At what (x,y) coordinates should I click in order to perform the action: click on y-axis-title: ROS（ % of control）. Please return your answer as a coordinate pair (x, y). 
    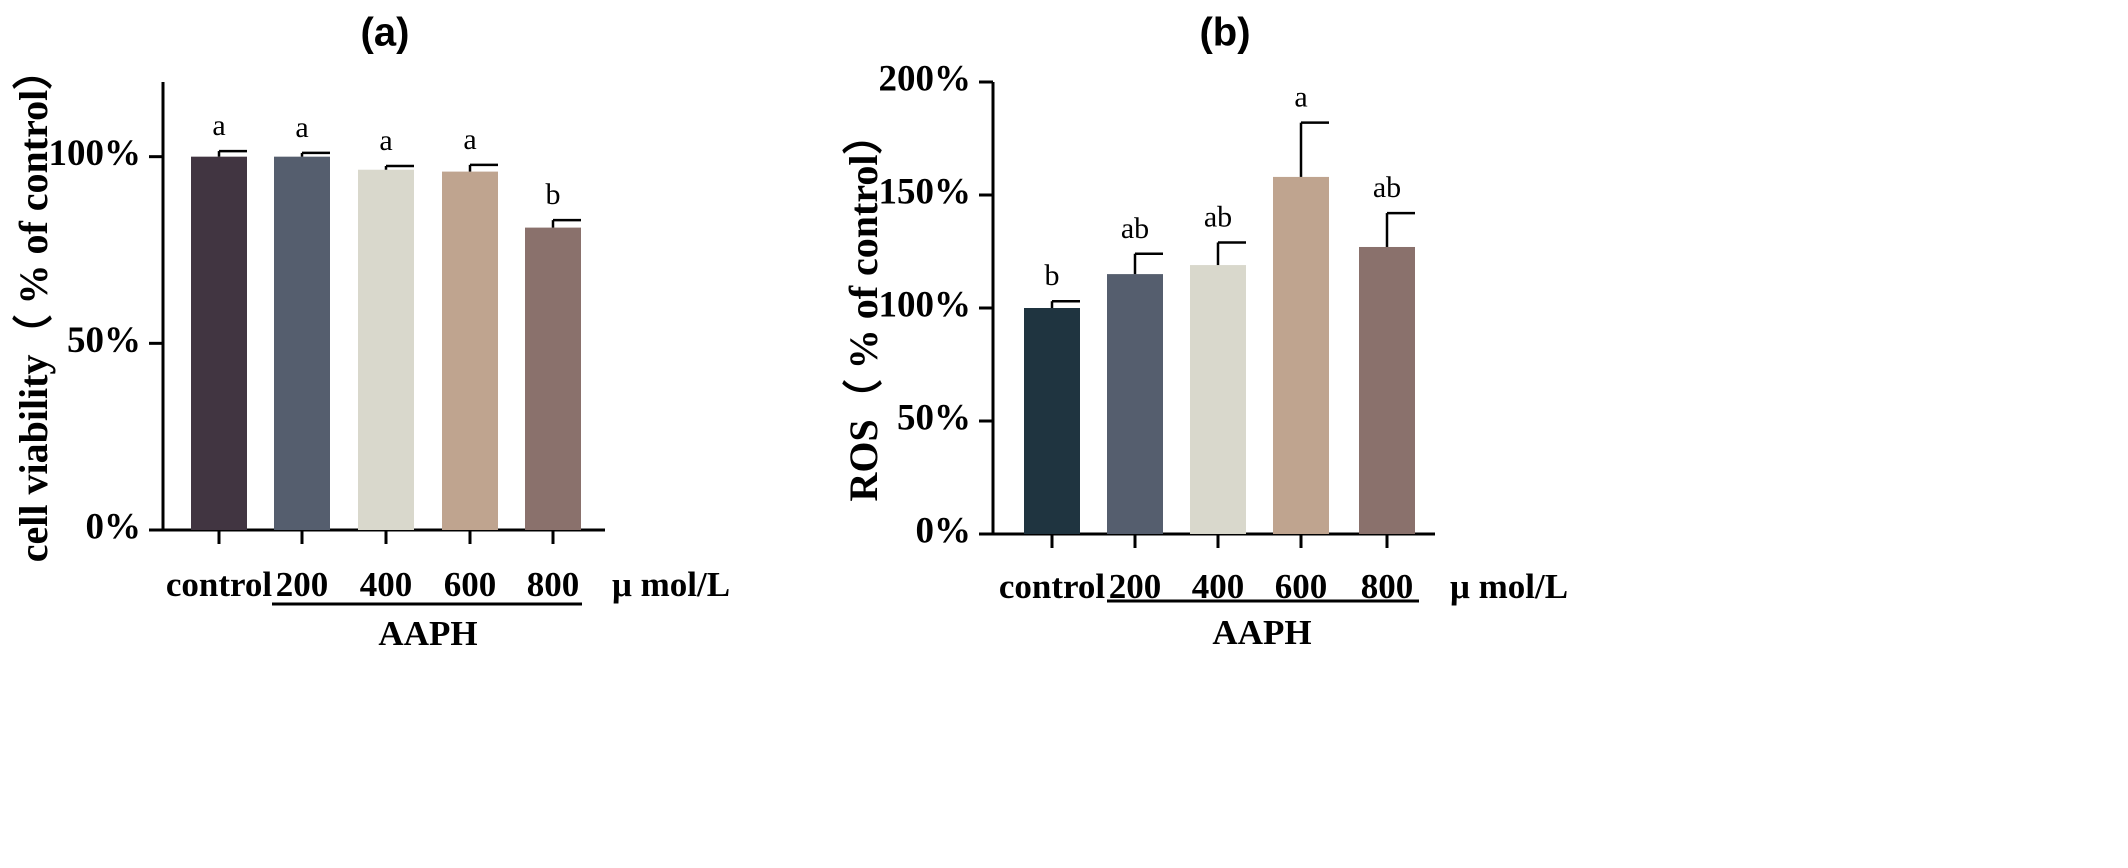
    Looking at the image, I should click on (863, 307).